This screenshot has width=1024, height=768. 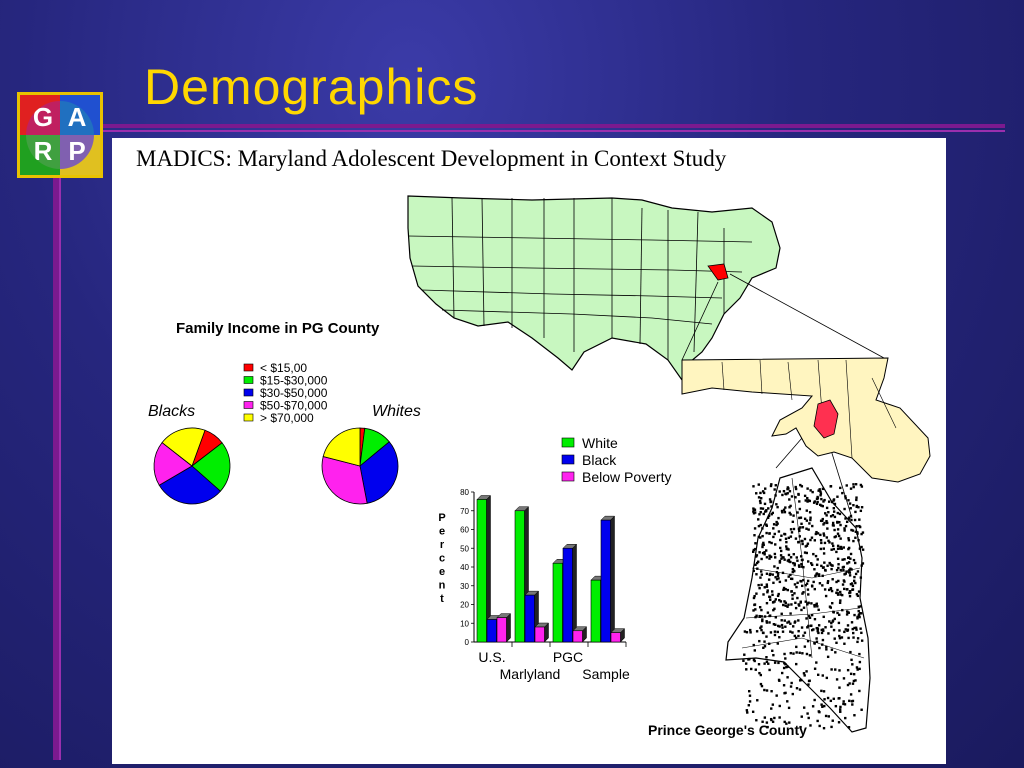 I want to click on bar, so click(x=567, y=595).